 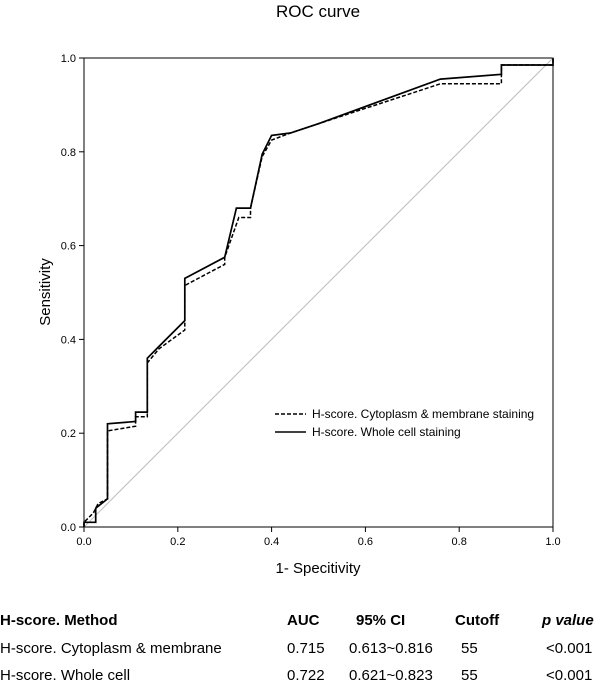 What do you see at coordinates (68, 59) in the screenshot?
I see `y-tick-label: 1.0` at bounding box center [68, 59].